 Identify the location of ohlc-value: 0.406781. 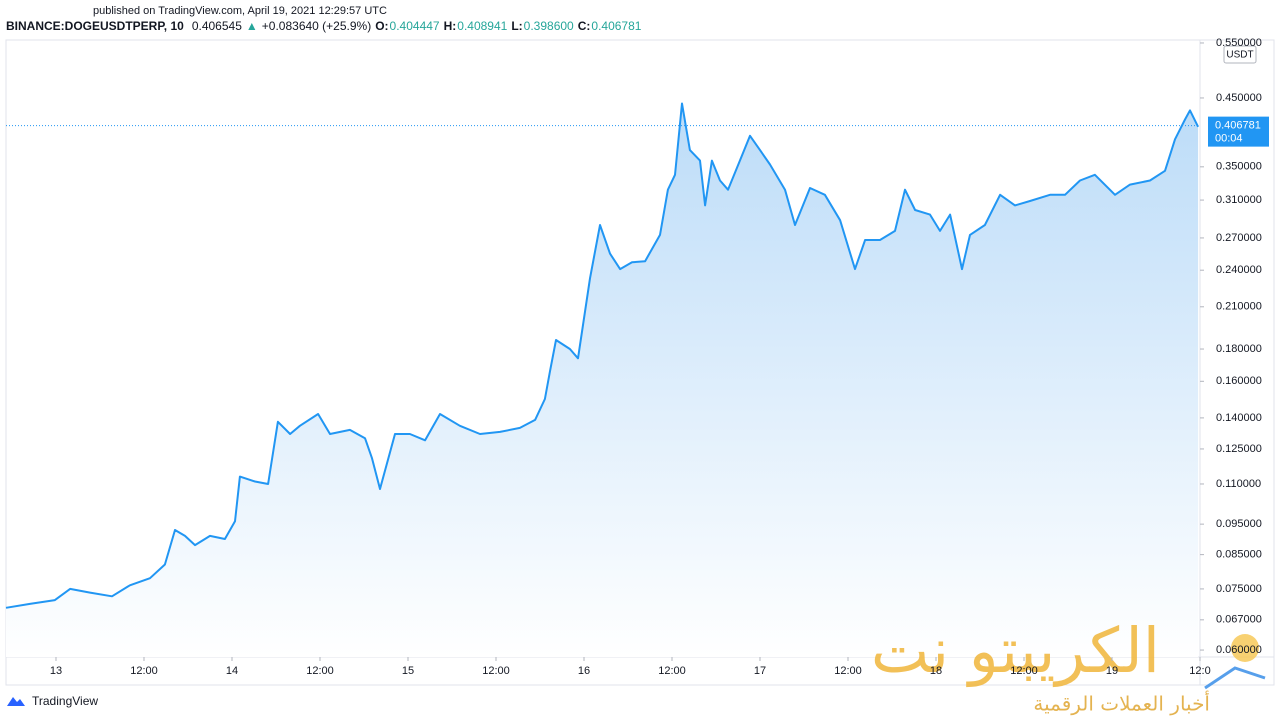
(616, 26).